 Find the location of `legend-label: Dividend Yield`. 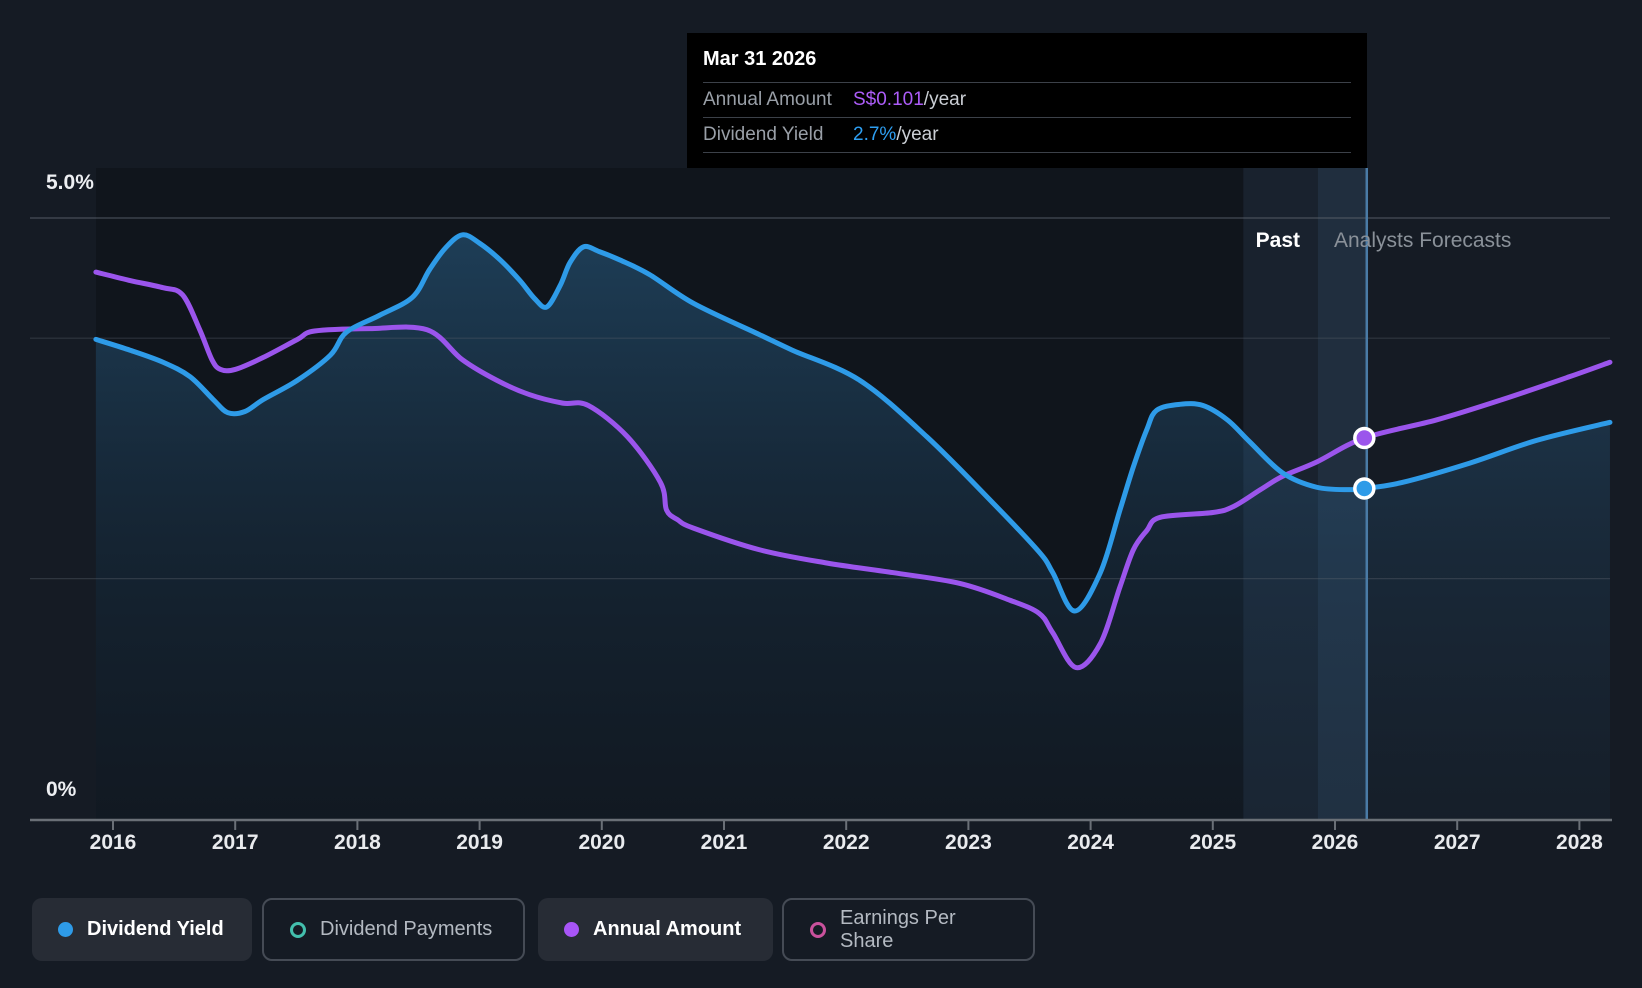

legend-label: Dividend Yield is located at coordinates (155, 929).